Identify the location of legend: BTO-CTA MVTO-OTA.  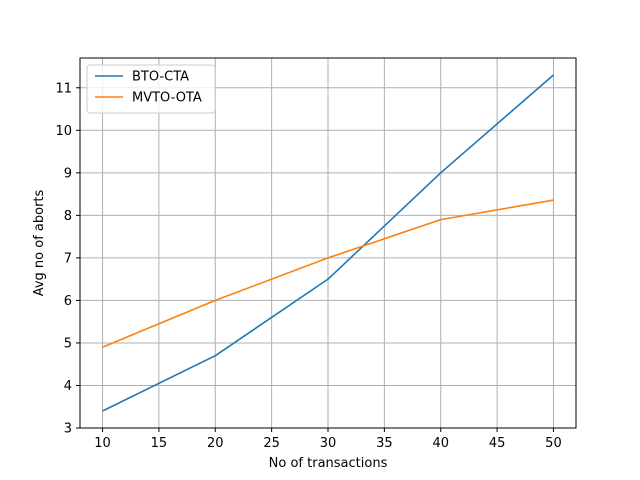
(151, 89).